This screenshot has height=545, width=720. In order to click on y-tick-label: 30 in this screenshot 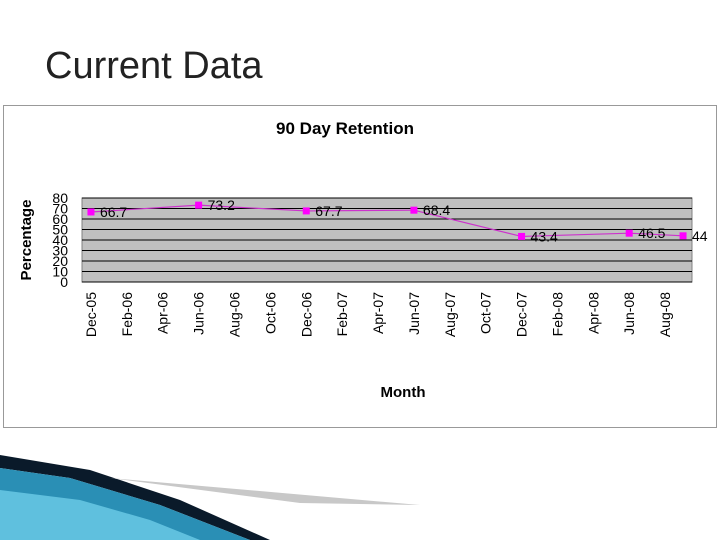, I will do `click(60, 251)`.